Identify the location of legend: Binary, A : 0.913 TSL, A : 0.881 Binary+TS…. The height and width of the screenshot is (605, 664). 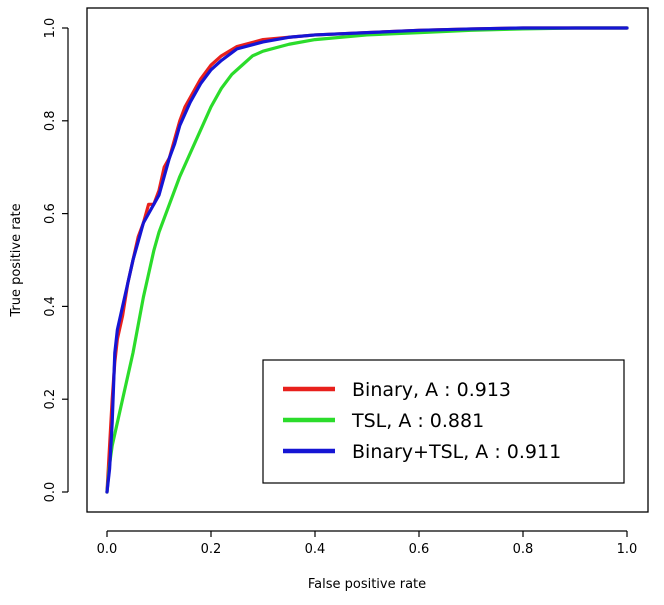
(443, 421).